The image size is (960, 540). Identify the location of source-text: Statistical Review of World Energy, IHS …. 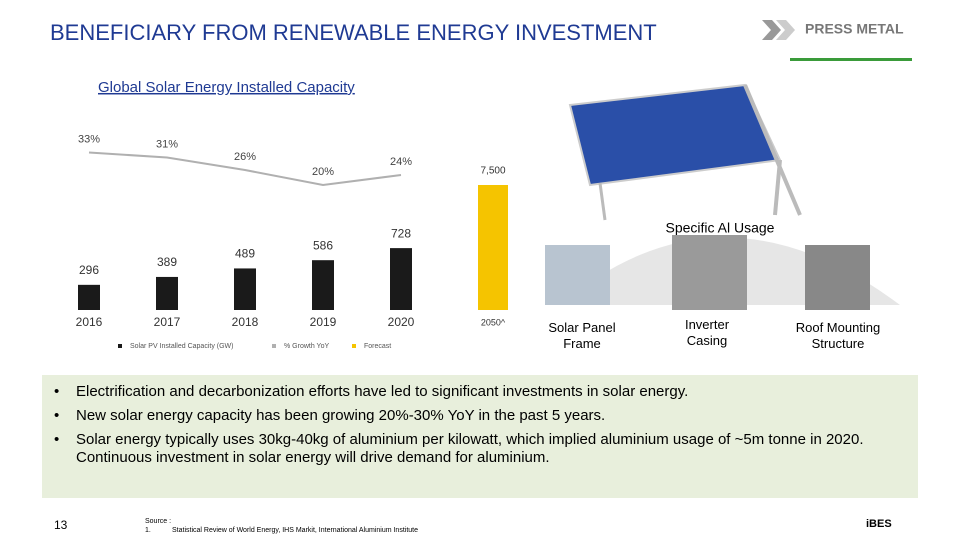
(295, 530).